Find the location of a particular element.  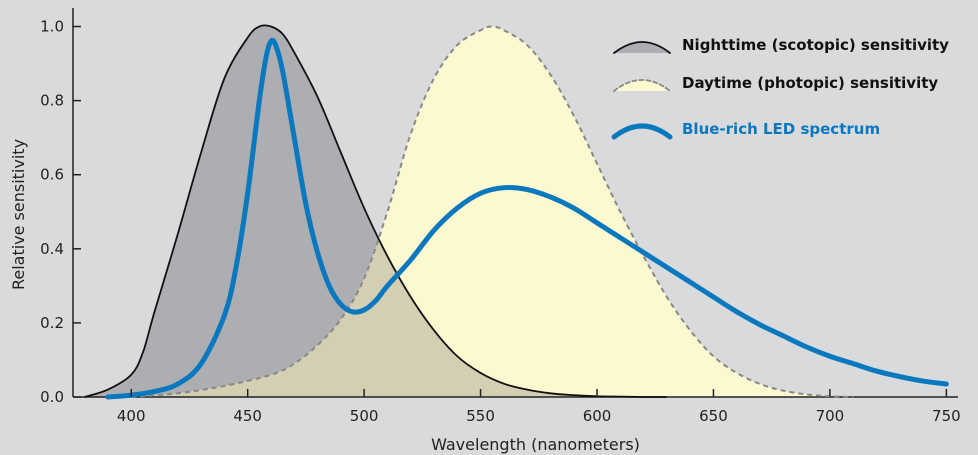

x-tick-label: 750 is located at coordinates (946, 416).